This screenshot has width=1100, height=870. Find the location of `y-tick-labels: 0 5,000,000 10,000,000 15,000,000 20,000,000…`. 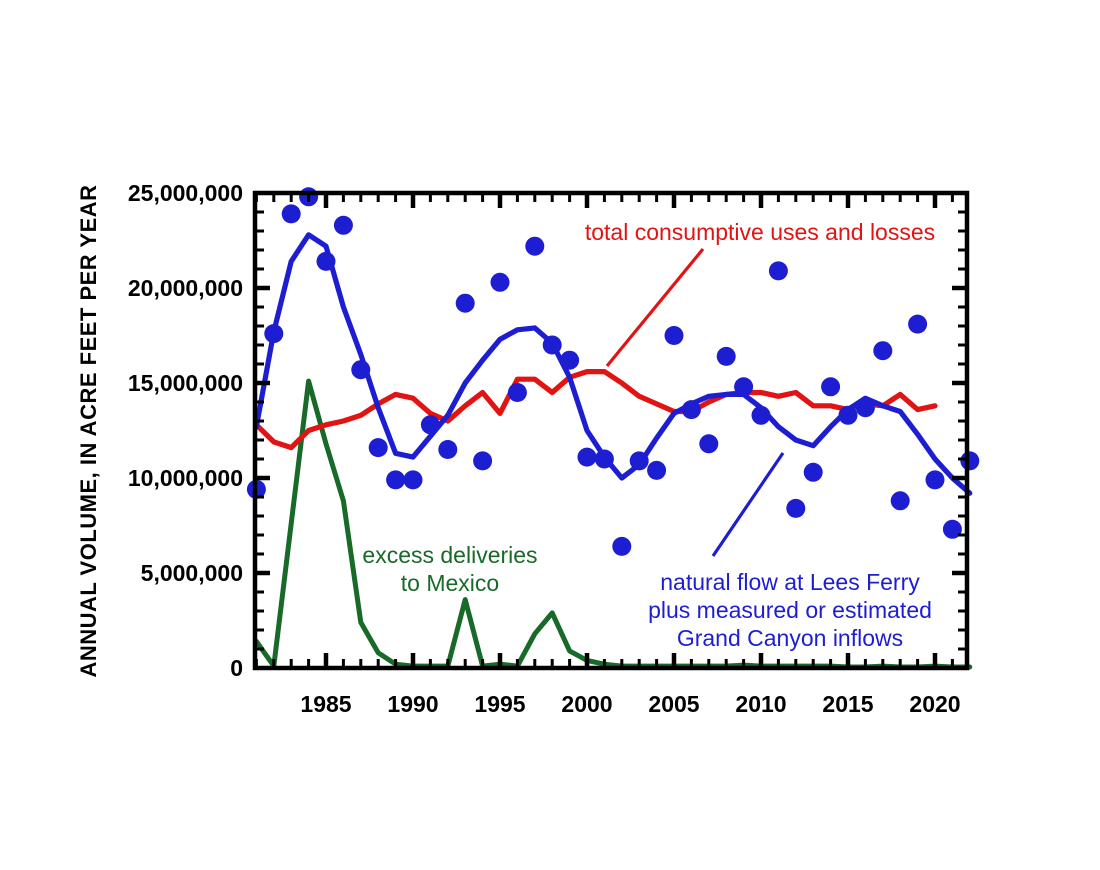

y-tick-labels: 0 5,000,000 10,000,000 15,000,000 20,000,000… is located at coordinates (185, 430).